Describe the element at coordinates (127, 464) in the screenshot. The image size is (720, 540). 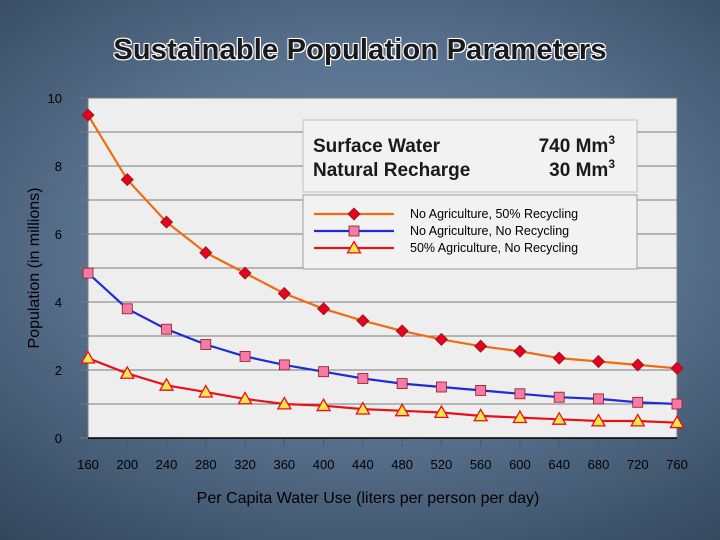
I see `x-tick-label: 200` at that location.